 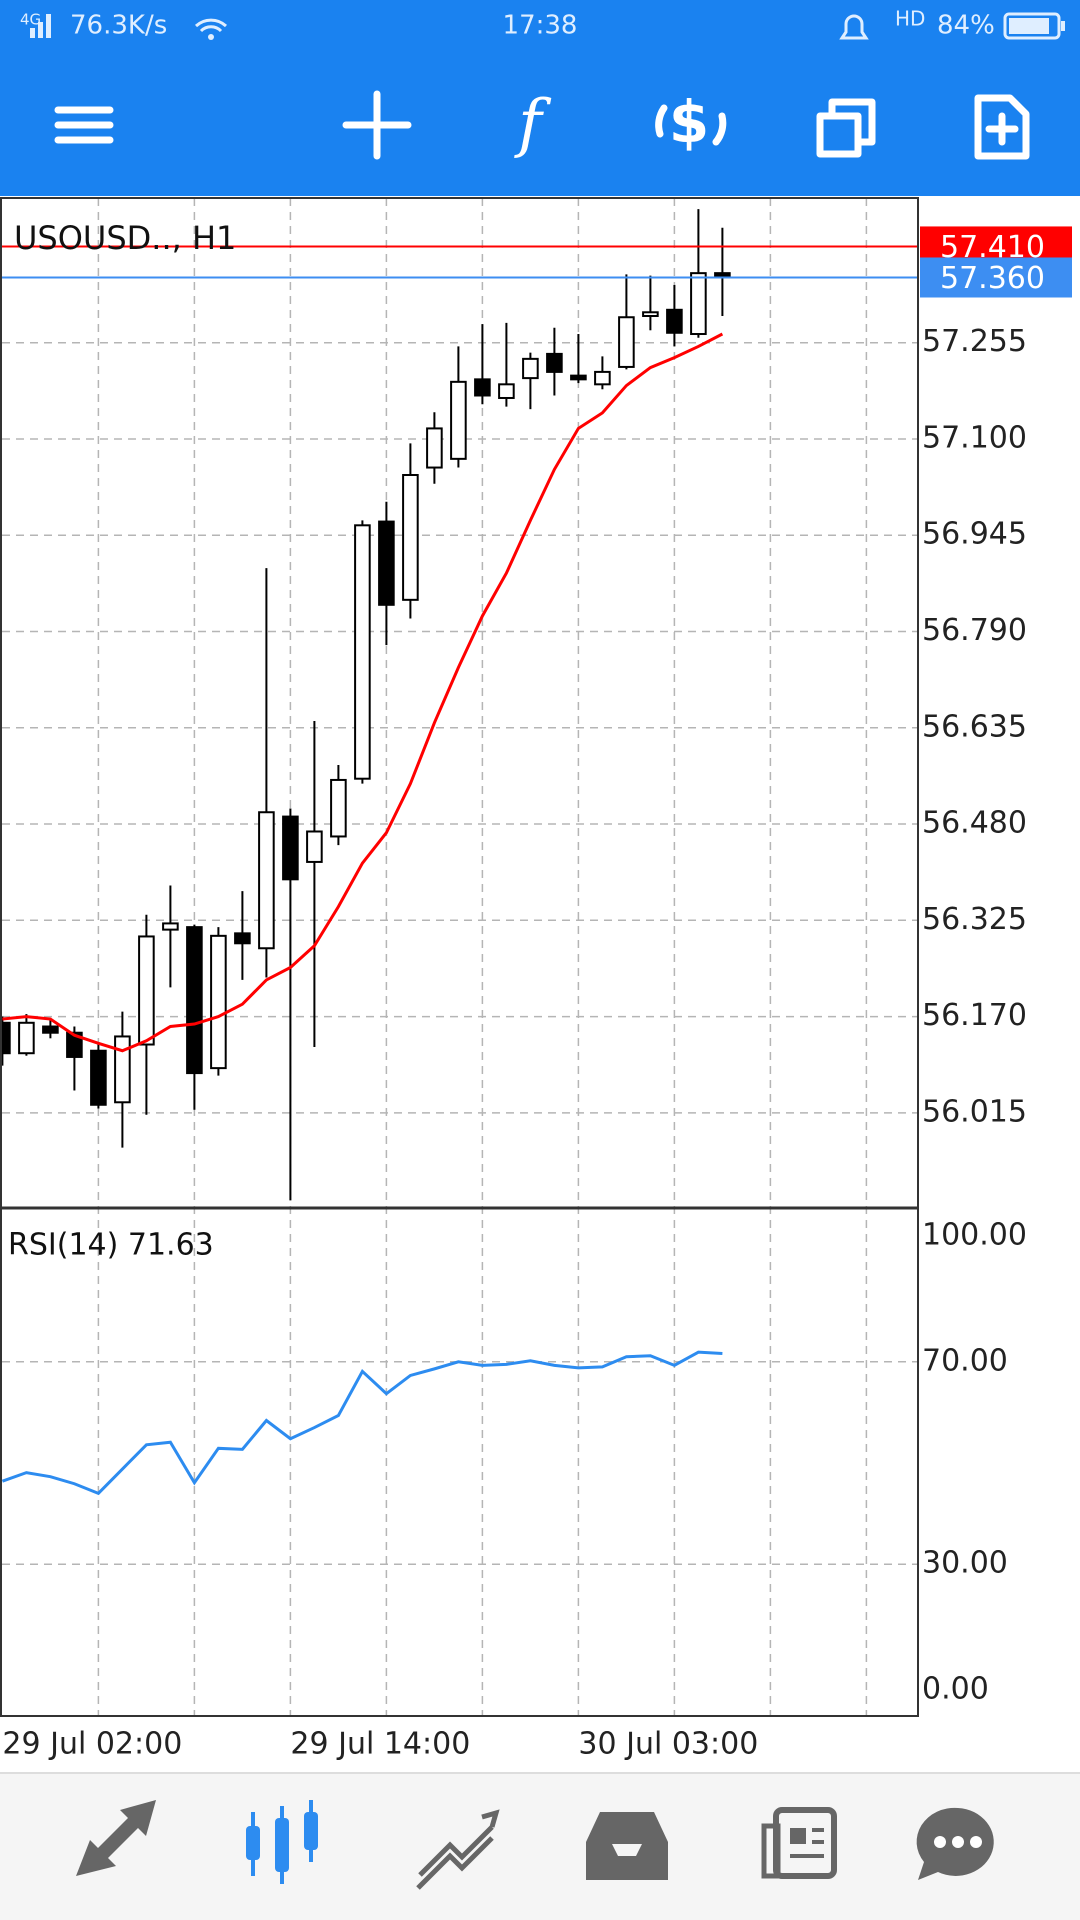 What do you see at coordinates (380, 1744) in the screenshot?
I see `x-tick-label: 29 Jul 14:00` at bounding box center [380, 1744].